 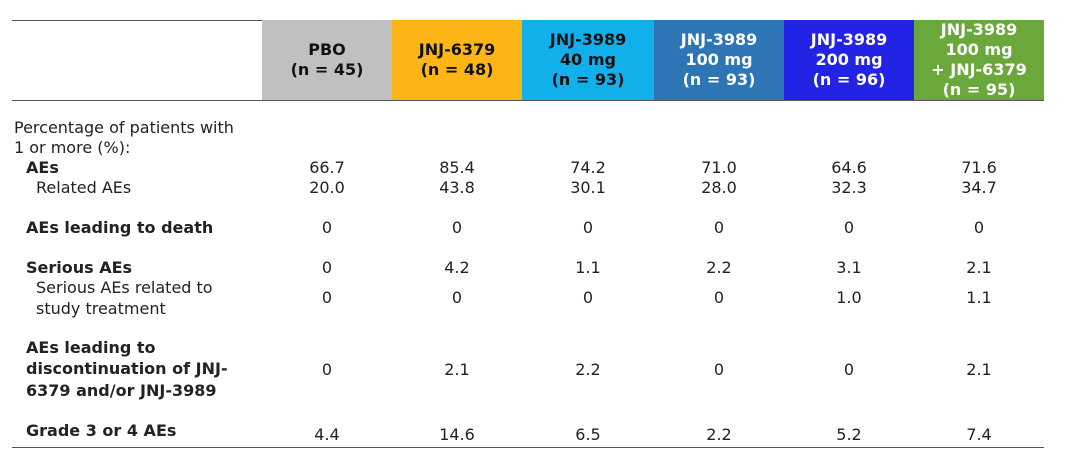 I want to click on cell-value: 14.6, so click(x=457, y=434).